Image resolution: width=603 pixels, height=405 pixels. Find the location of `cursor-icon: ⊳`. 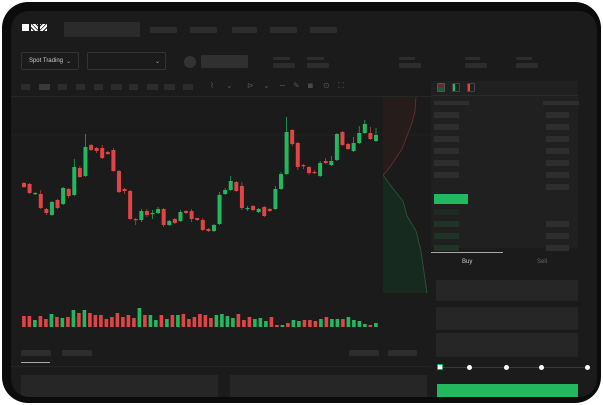

cursor-icon: ⊳ is located at coordinates (250, 85).